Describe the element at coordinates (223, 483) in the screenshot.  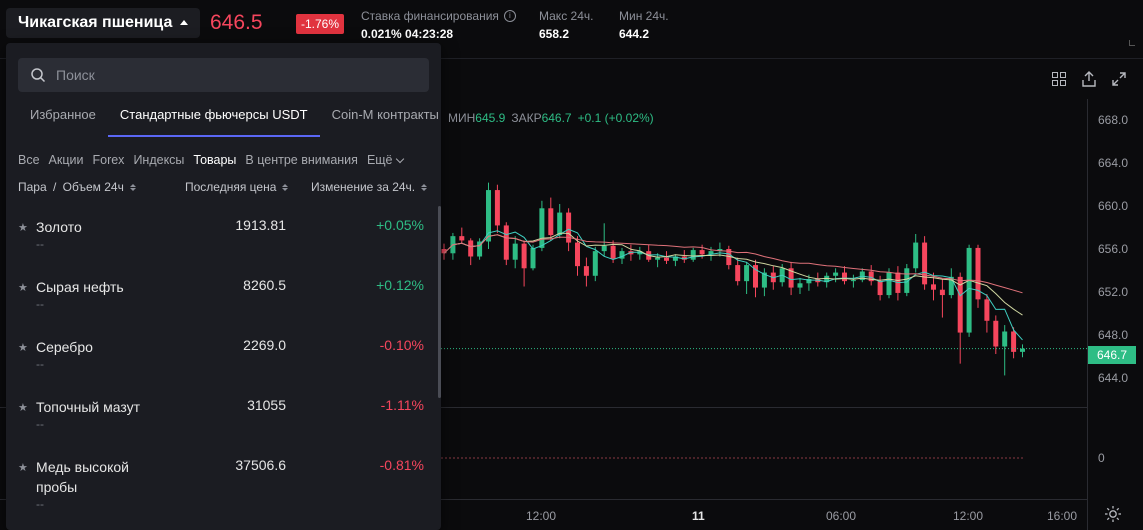
I see `list-item: ★ Медь высокой пробы -- 37506.6 -0.81%` at that location.